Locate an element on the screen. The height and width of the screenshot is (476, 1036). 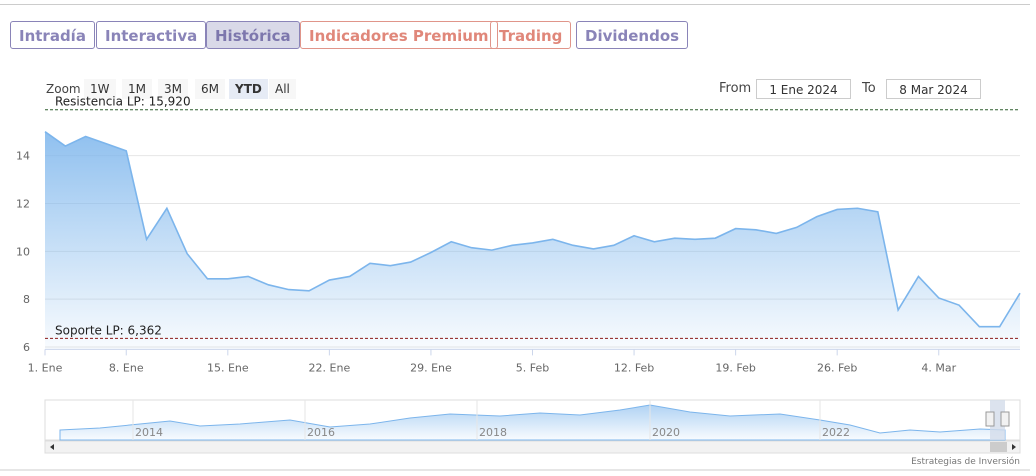
y-tick-label: 6 is located at coordinates (26, 347).